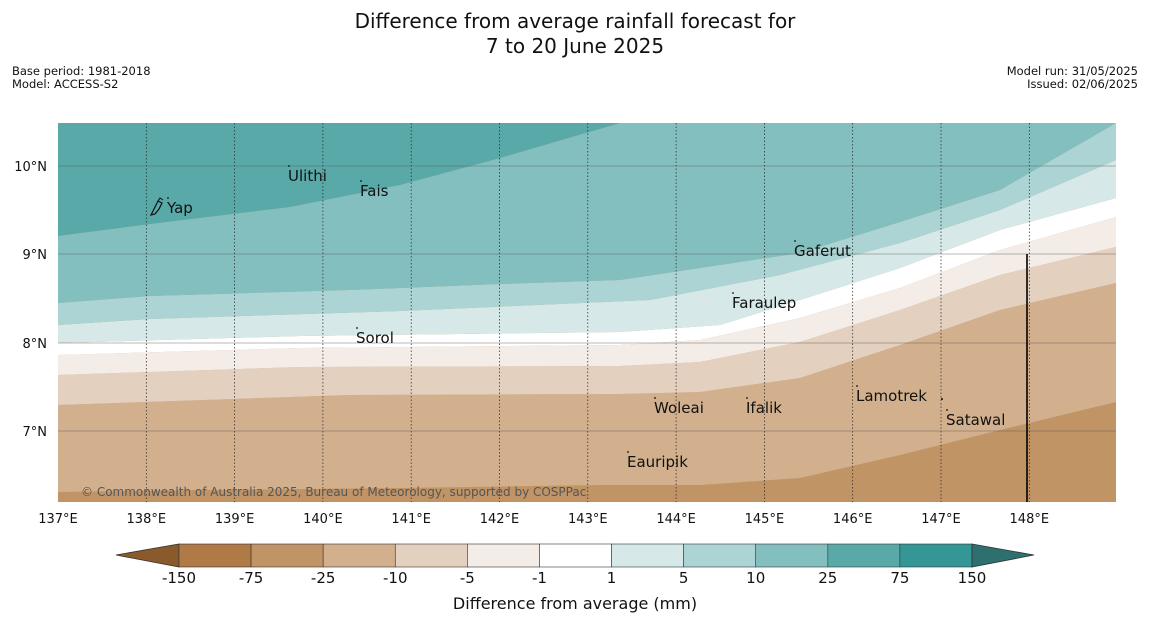  What do you see at coordinates (411, 519) in the screenshot?
I see `lon-tick-label: 141°E` at bounding box center [411, 519].